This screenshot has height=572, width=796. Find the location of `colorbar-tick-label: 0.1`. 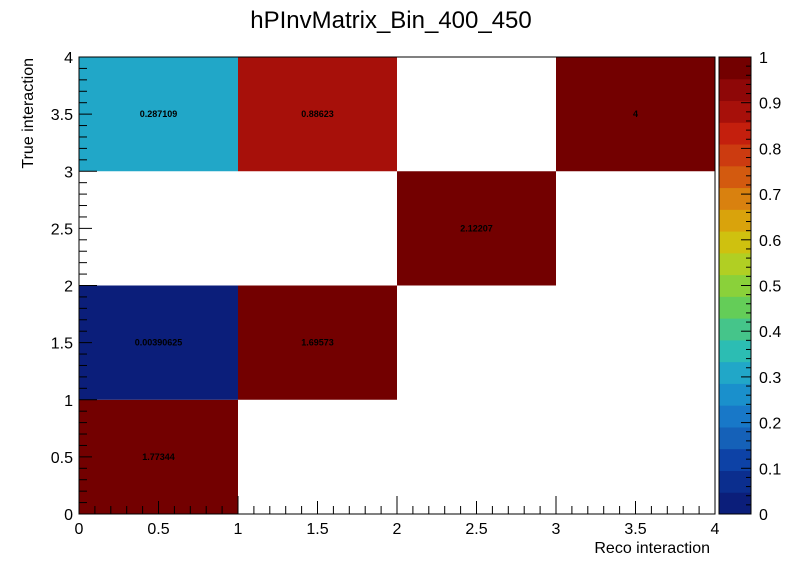

colorbar-tick-label: 0.1 is located at coordinates (770, 469).